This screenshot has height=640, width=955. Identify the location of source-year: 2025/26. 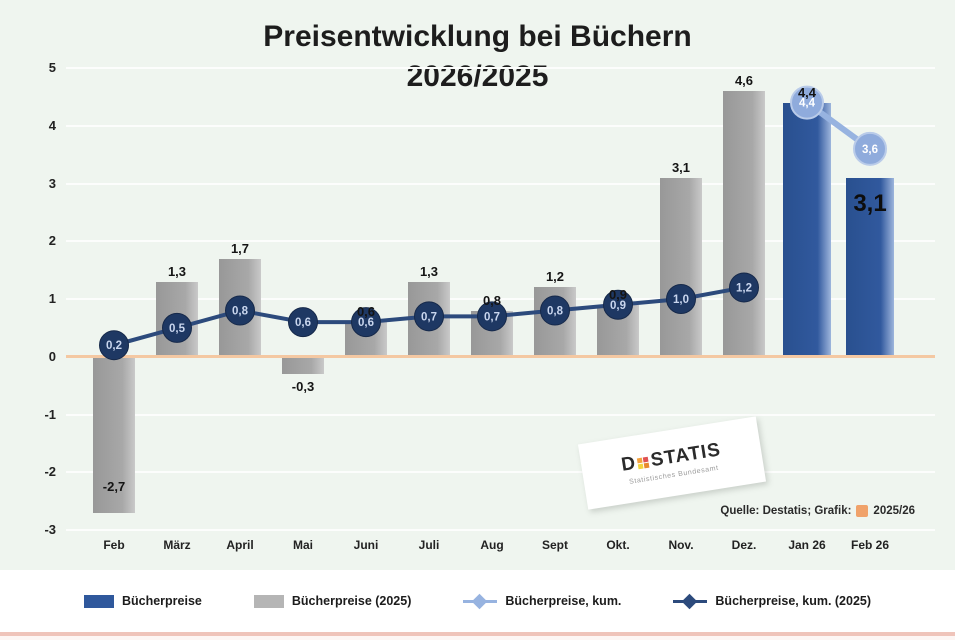
(894, 511).